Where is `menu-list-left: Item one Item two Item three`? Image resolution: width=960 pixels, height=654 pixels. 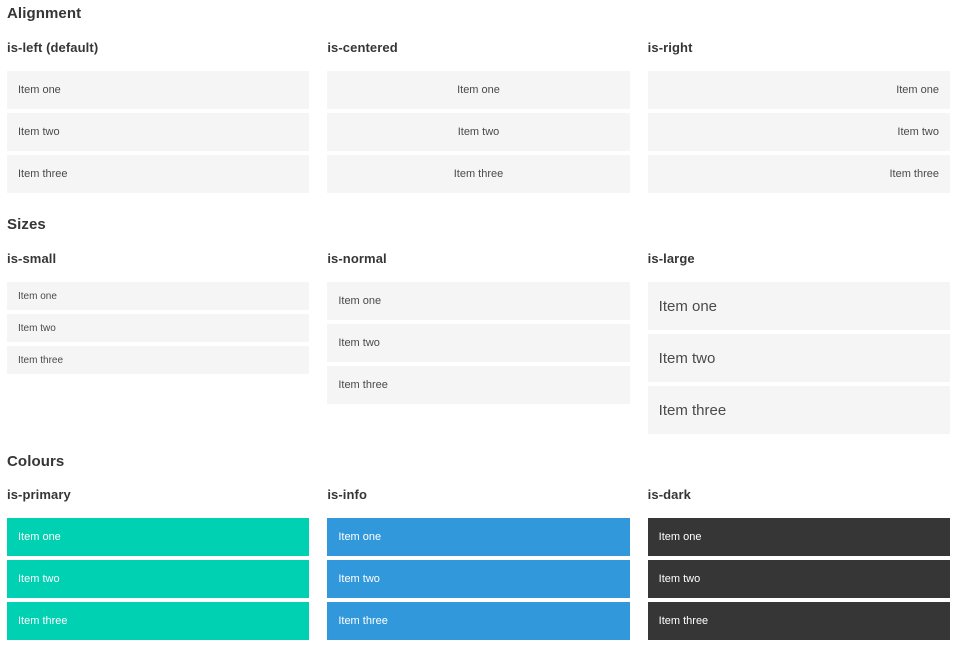
menu-list-left: Item one Item two Item three is located at coordinates (158, 132).